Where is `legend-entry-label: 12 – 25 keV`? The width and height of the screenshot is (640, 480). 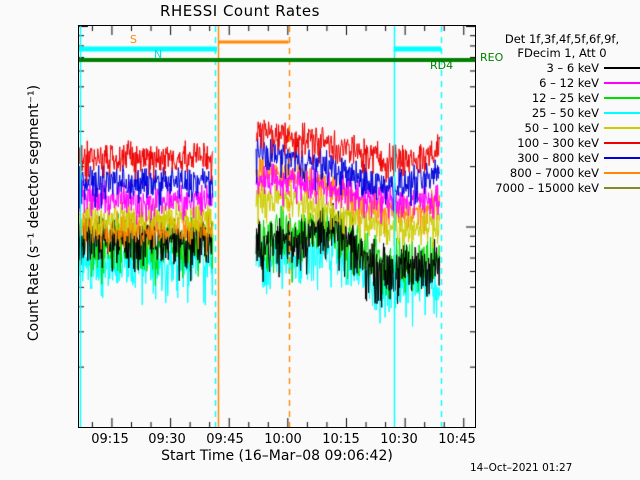
legend-entry-label: 12 – 25 keV is located at coordinates (565, 97).